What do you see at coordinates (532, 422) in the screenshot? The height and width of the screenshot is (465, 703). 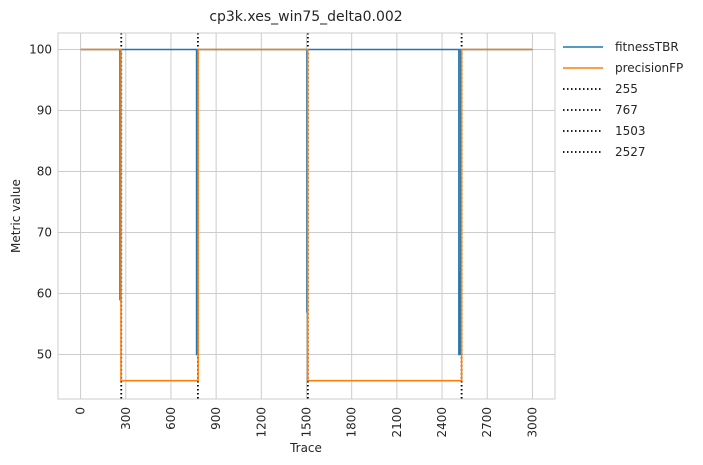 I see `x-tick-label: 3000` at bounding box center [532, 422].